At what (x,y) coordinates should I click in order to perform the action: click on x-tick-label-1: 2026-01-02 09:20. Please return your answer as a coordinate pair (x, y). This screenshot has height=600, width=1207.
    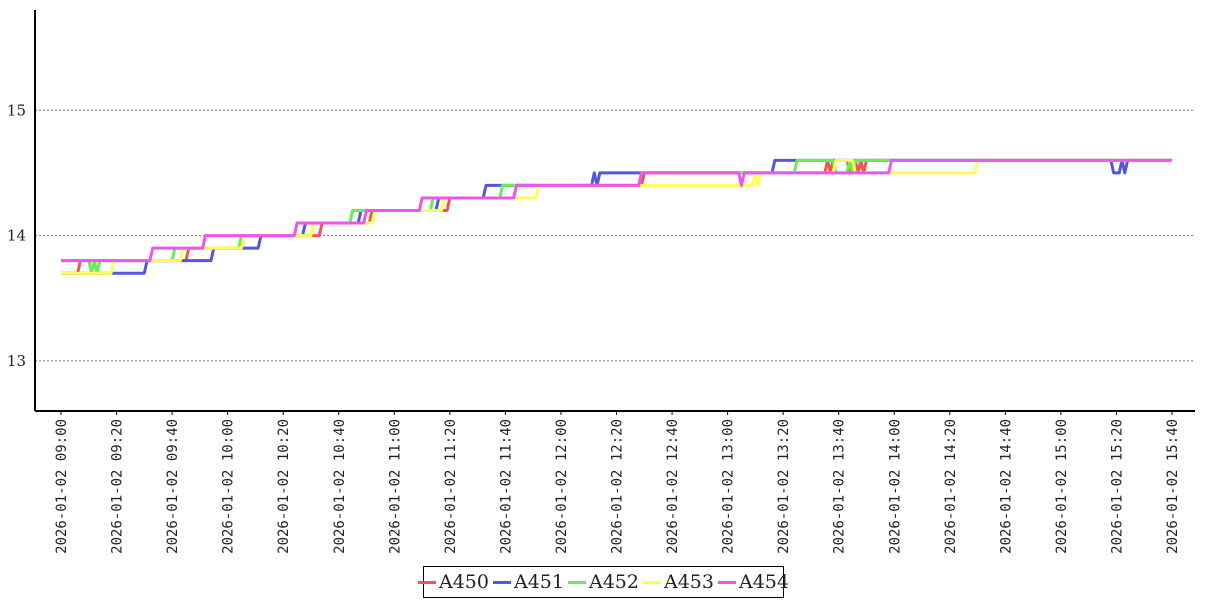
    Looking at the image, I should click on (118, 486).